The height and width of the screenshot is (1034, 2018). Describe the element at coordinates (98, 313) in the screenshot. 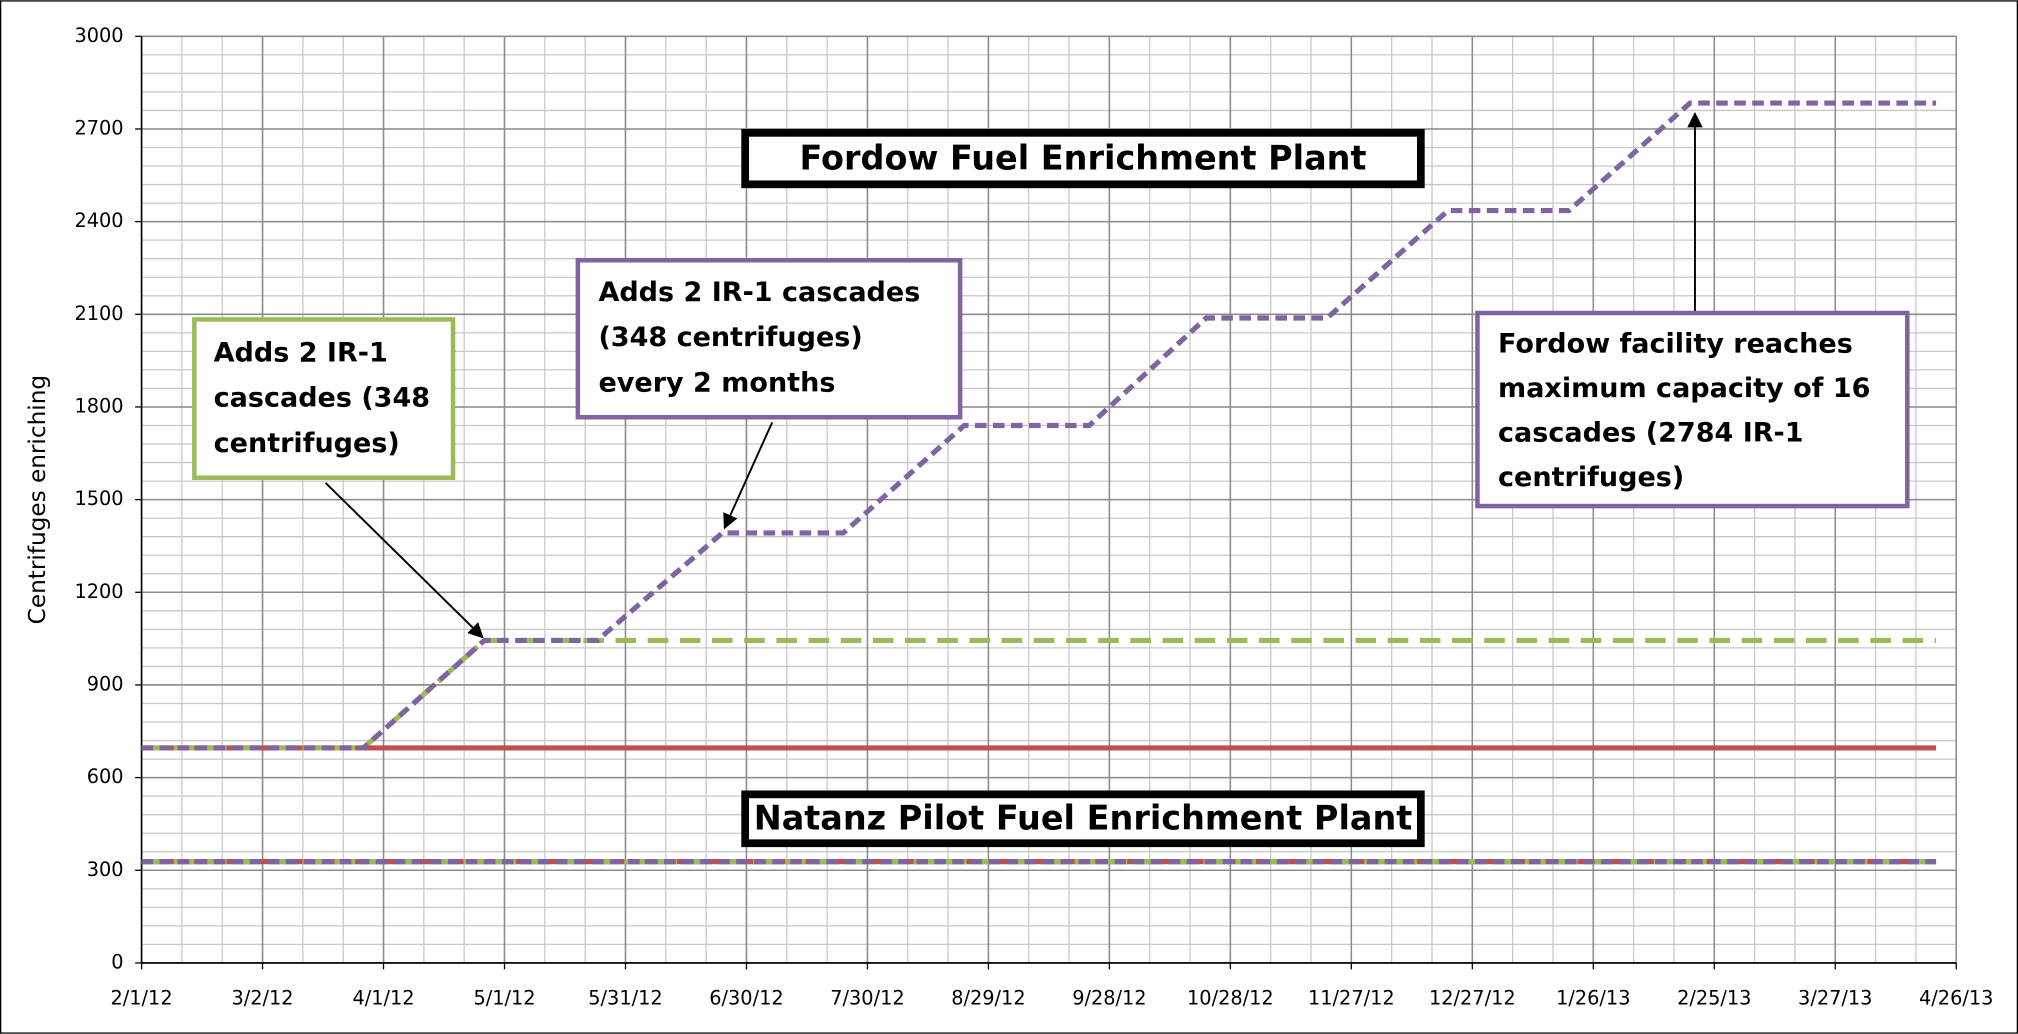

I see `y-tick-label: 2100` at that location.